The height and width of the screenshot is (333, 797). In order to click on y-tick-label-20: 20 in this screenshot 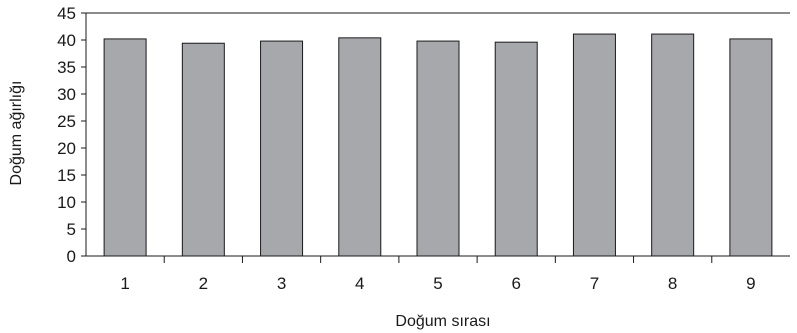, I will do `click(66, 148)`.